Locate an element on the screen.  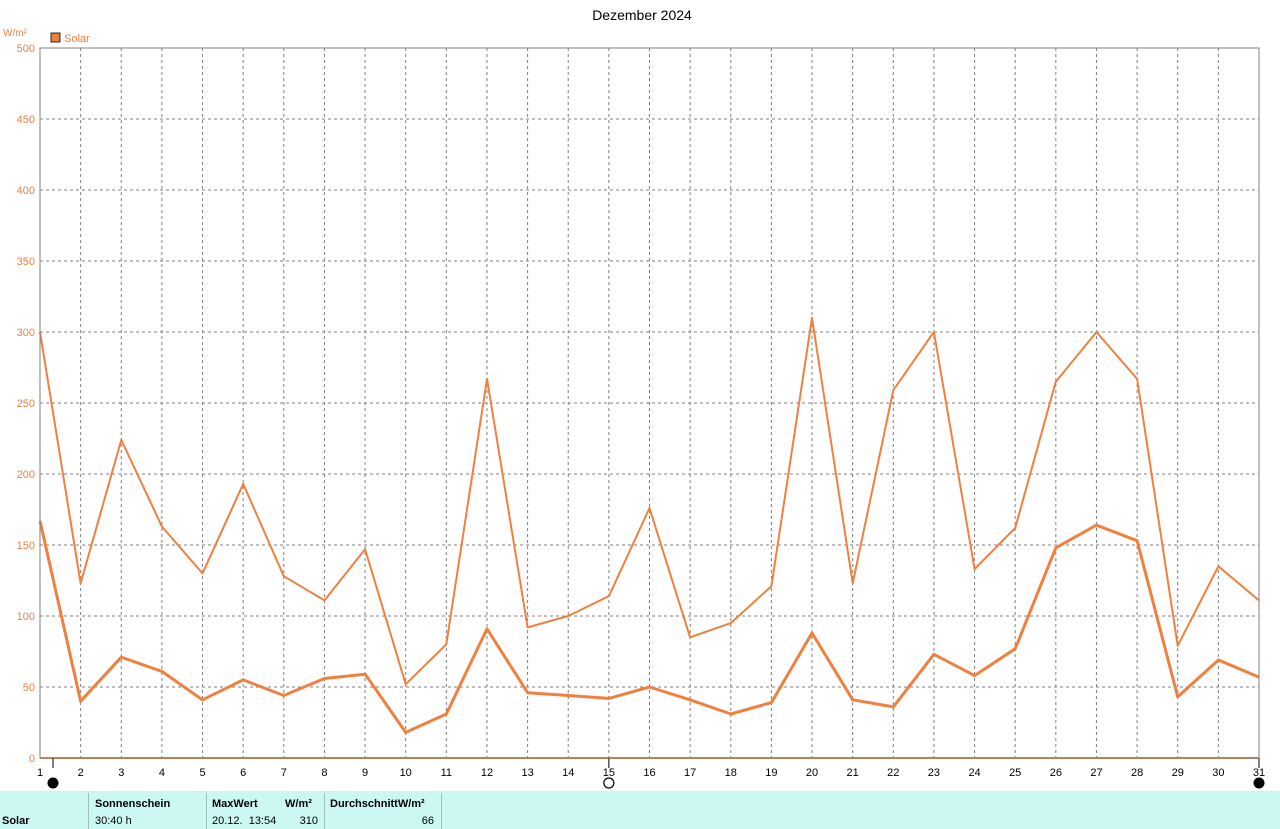
sunshine-value: 30:40 h is located at coordinates (113, 821).